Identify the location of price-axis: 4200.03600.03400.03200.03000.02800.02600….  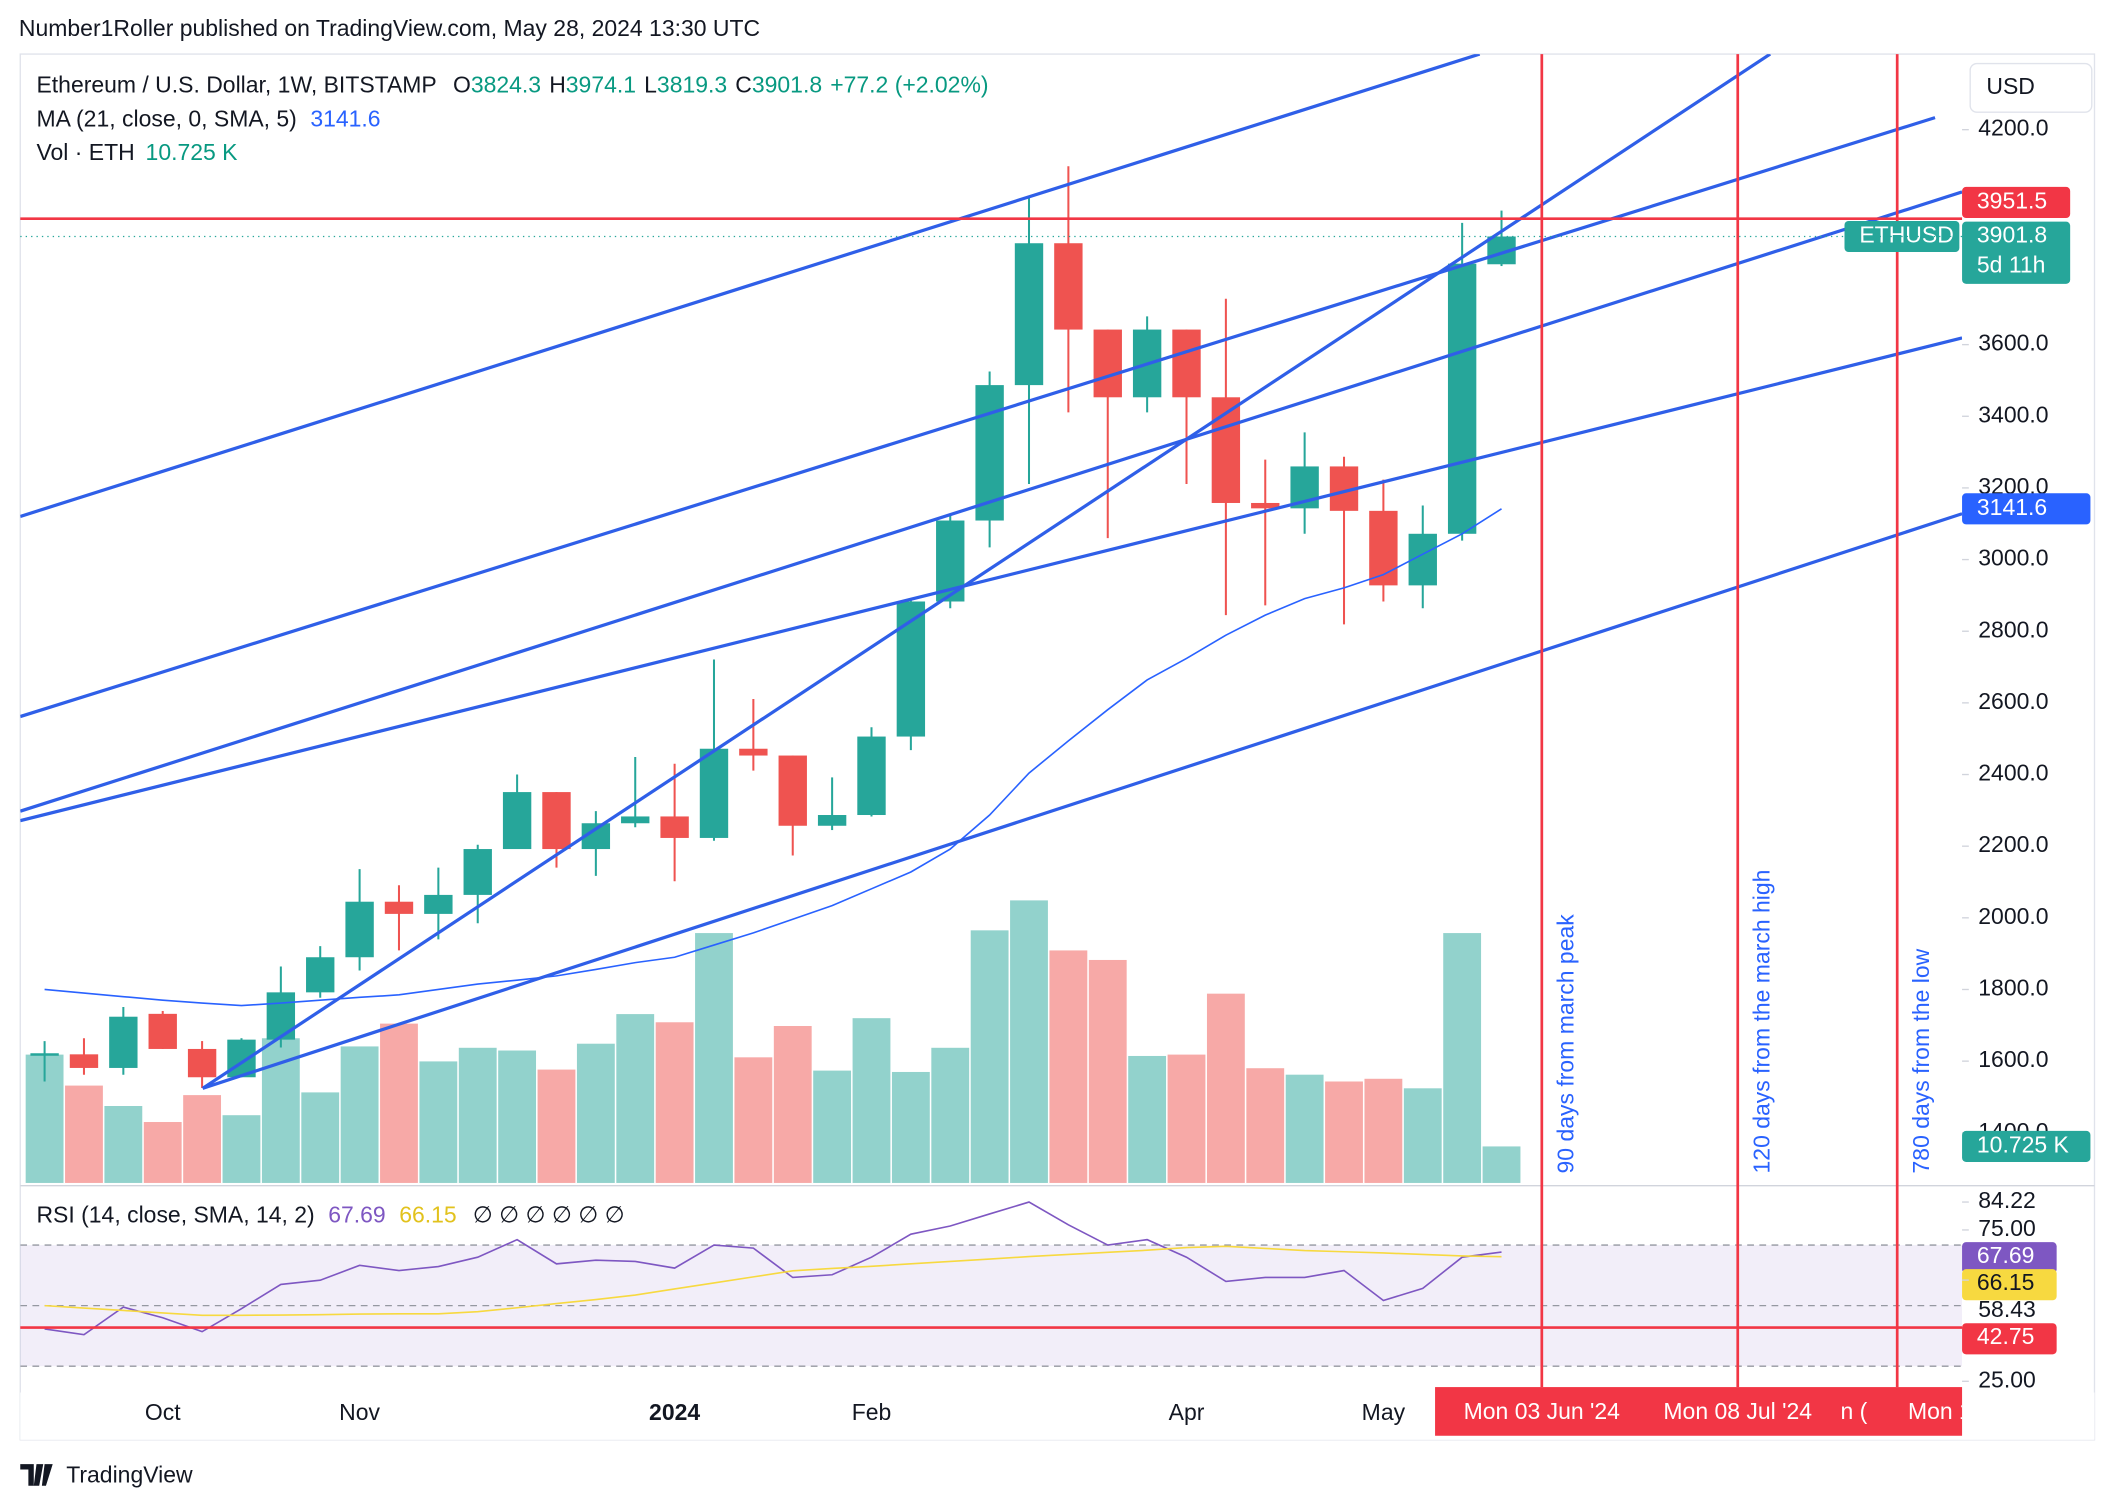
(1967, 753).